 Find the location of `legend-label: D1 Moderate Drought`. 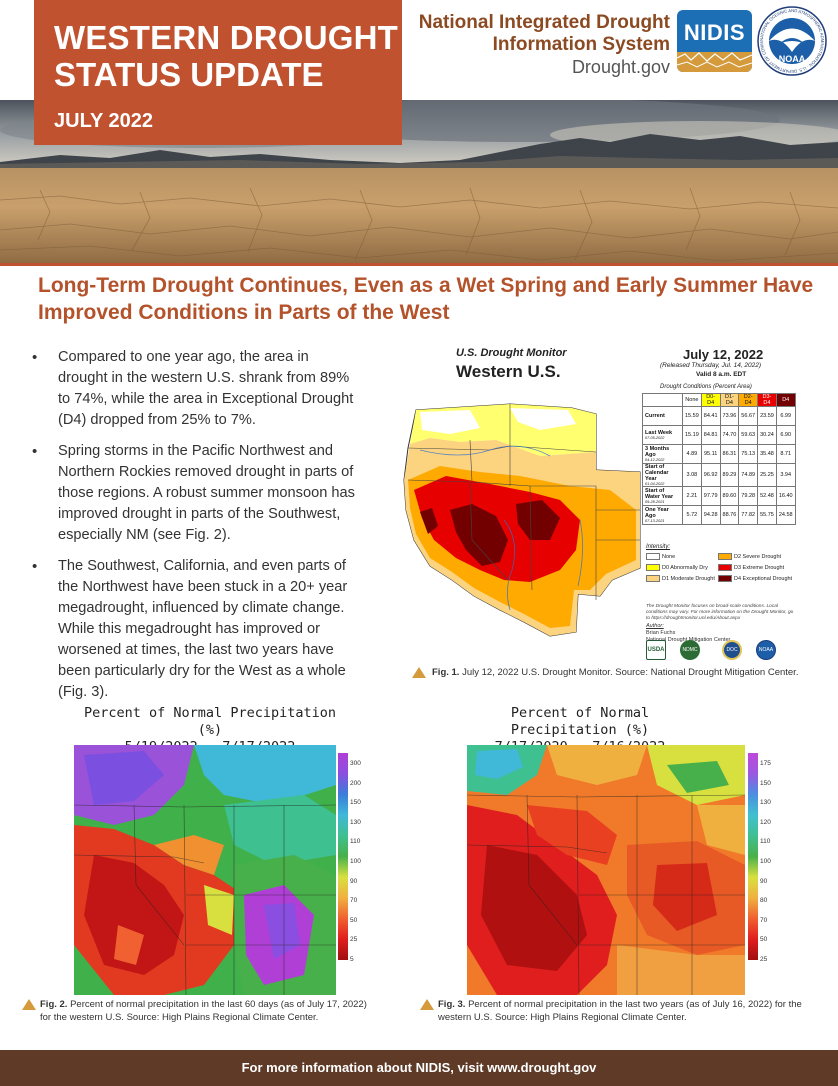

legend-label: D1 Moderate Drought is located at coordinates (688, 578).